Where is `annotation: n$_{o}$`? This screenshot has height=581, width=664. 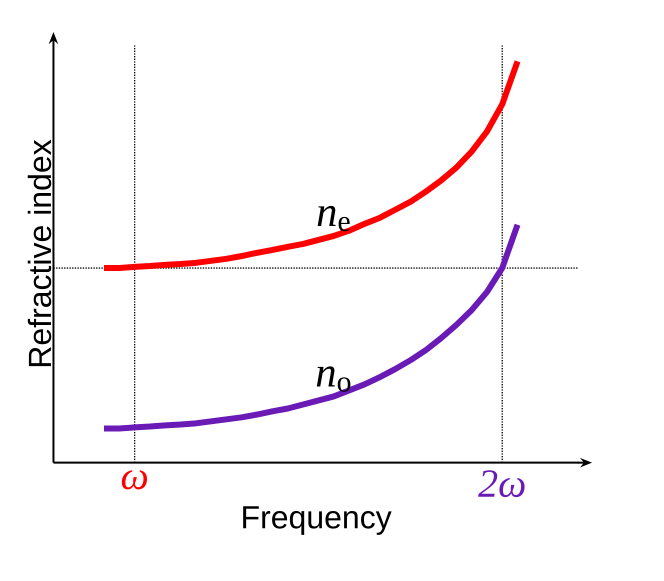
annotation: n$_{o}$ is located at coordinates (333, 379).